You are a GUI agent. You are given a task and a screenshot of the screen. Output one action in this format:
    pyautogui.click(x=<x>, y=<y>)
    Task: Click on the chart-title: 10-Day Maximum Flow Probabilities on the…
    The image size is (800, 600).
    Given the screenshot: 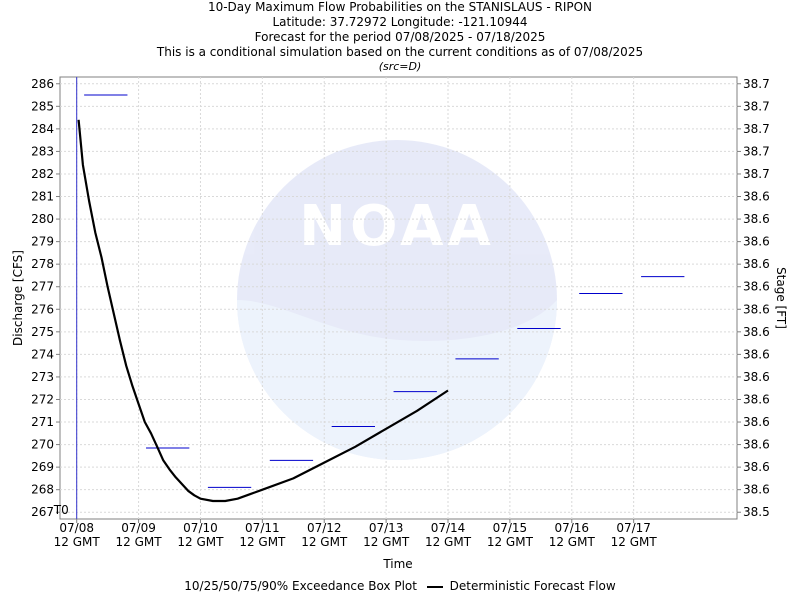 What is the action you would take?
    pyautogui.click(x=400, y=7)
    